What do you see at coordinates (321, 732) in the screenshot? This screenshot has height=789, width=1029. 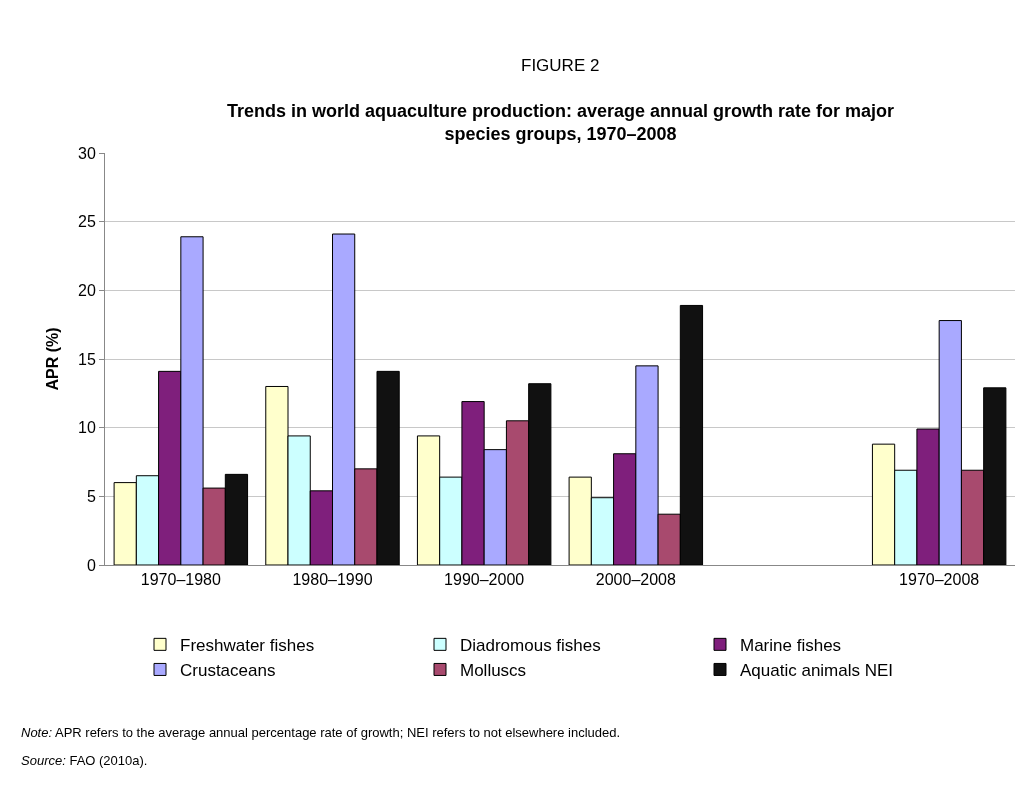 I see `text: Note: APR refers to the average annual percentage rate of growth; NEI refers to not elsewhere included.` at bounding box center [321, 732].